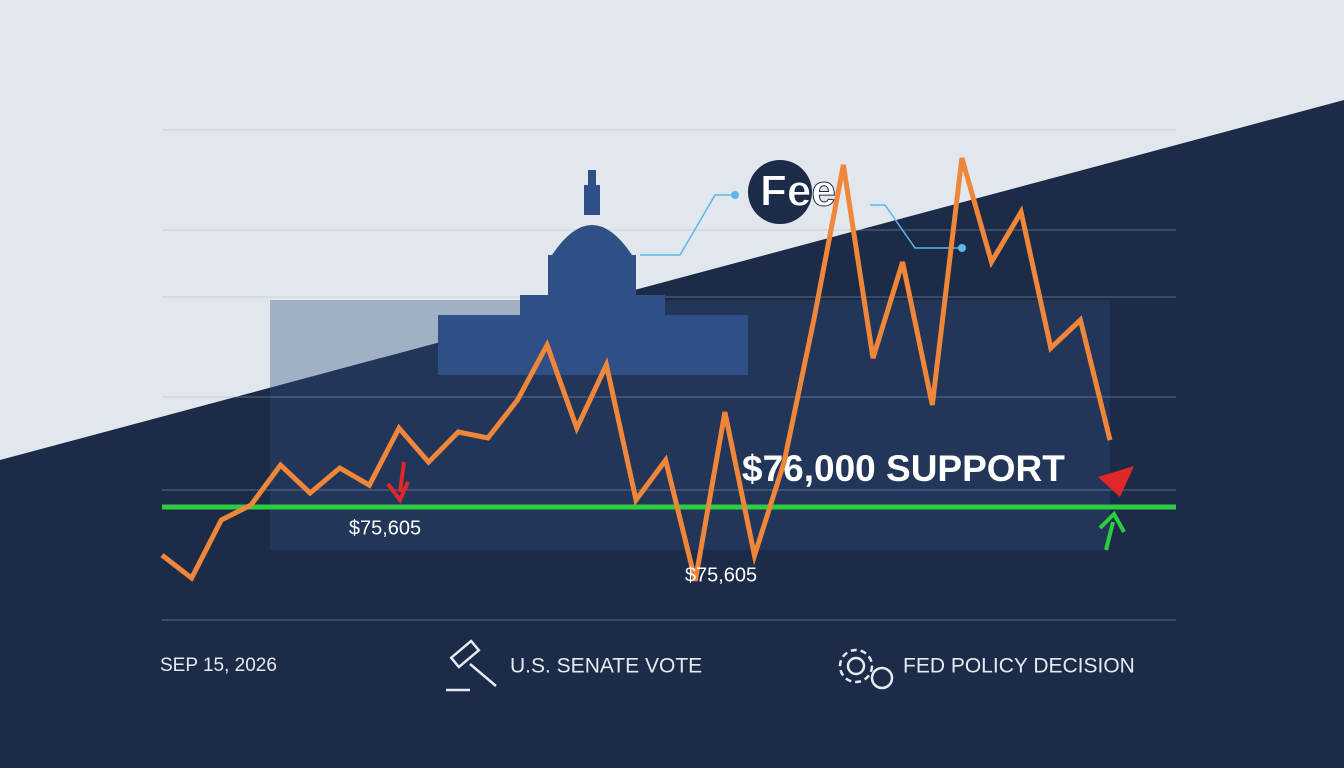  What do you see at coordinates (1019, 666) in the screenshot?
I see `footer-event: FED POLICY DECISION` at bounding box center [1019, 666].